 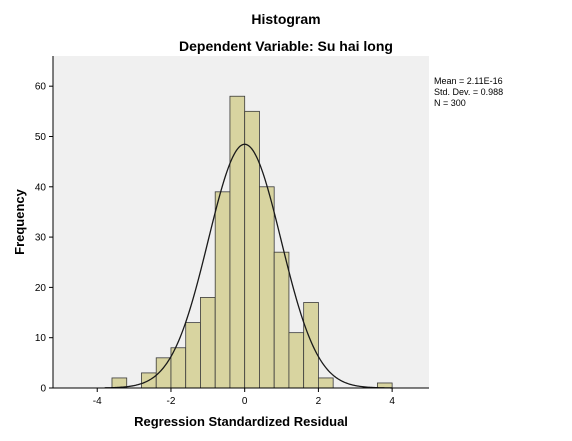 I want to click on y-tick-label: 0, so click(x=43, y=389).